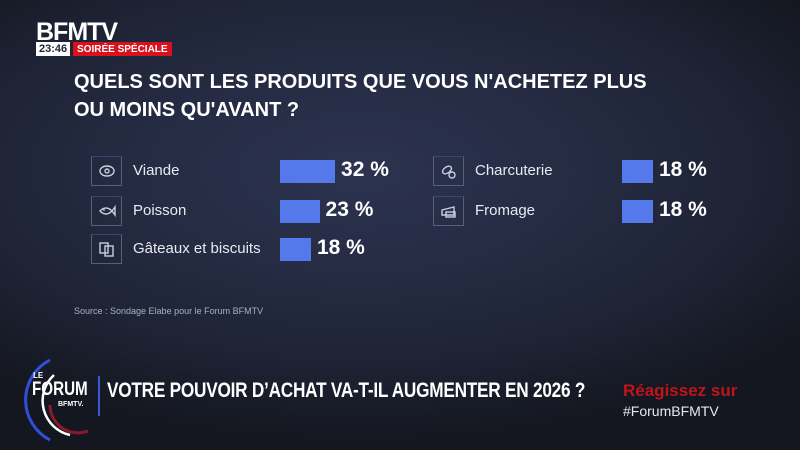 This screenshot has width=800, height=450. What do you see at coordinates (365, 169) in the screenshot?
I see `value-label: 32 %` at bounding box center [365, 169].